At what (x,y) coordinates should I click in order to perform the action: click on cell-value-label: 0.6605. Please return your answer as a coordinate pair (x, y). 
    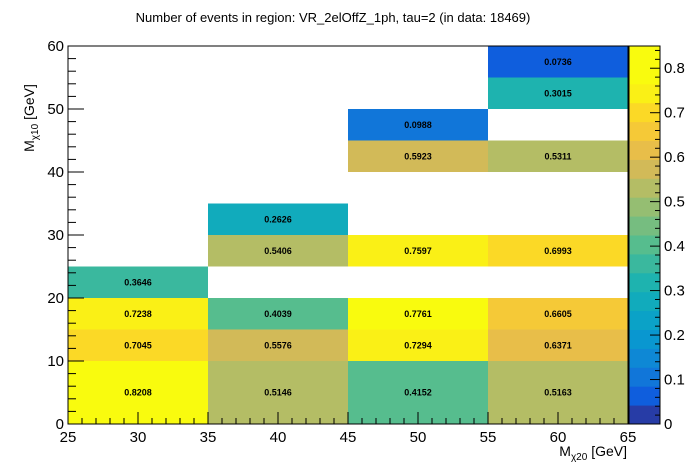
    Looking at the image, I should click on (558, 314).